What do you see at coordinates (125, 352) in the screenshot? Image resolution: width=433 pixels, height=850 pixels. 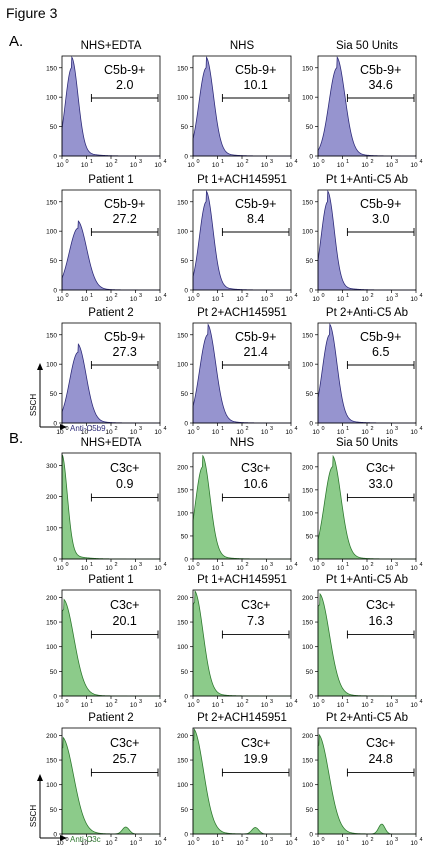 I see `gate-percent: 27.3` at bounding box center [125, 352].